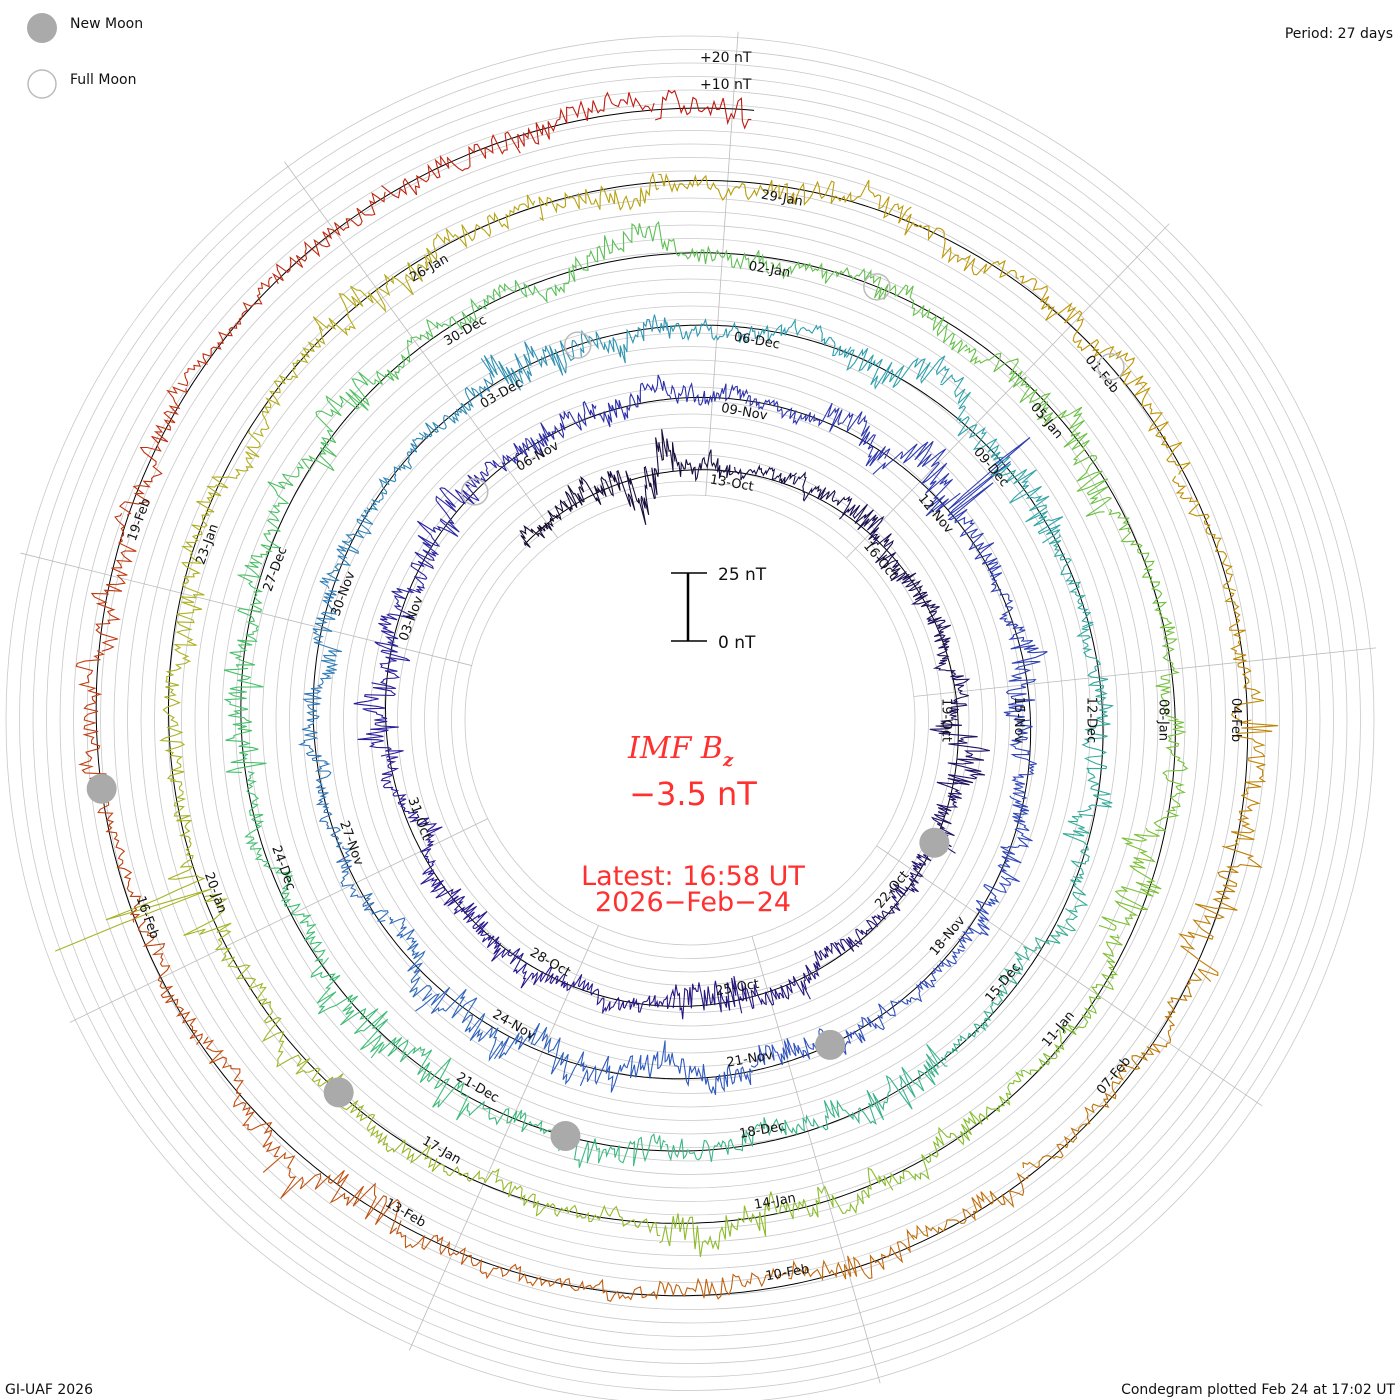 The width and height of the screenshot is (1400, 1400). What do you see at coordinates (946, 720) in the screenshot?
I see `date-label: 19-Oct` at bounding box center [946, 720].